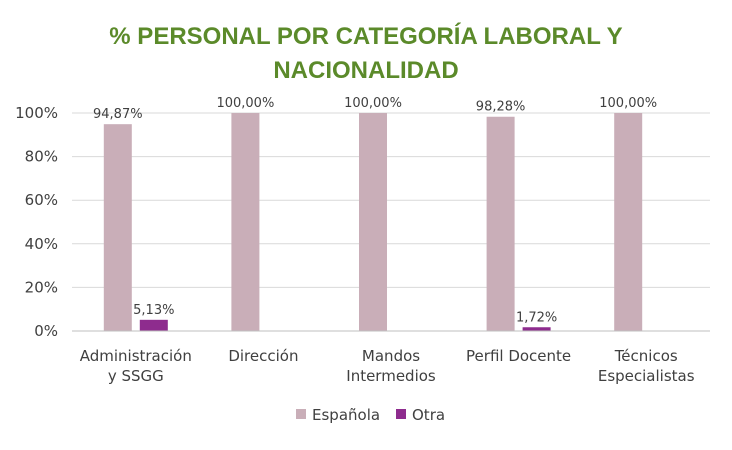 Image resolution: width=732 pixels, height=450 pixels. Describe the element at coordinates (153, 310) in the screenshot. I see `data-label: 5,13%` at that location.